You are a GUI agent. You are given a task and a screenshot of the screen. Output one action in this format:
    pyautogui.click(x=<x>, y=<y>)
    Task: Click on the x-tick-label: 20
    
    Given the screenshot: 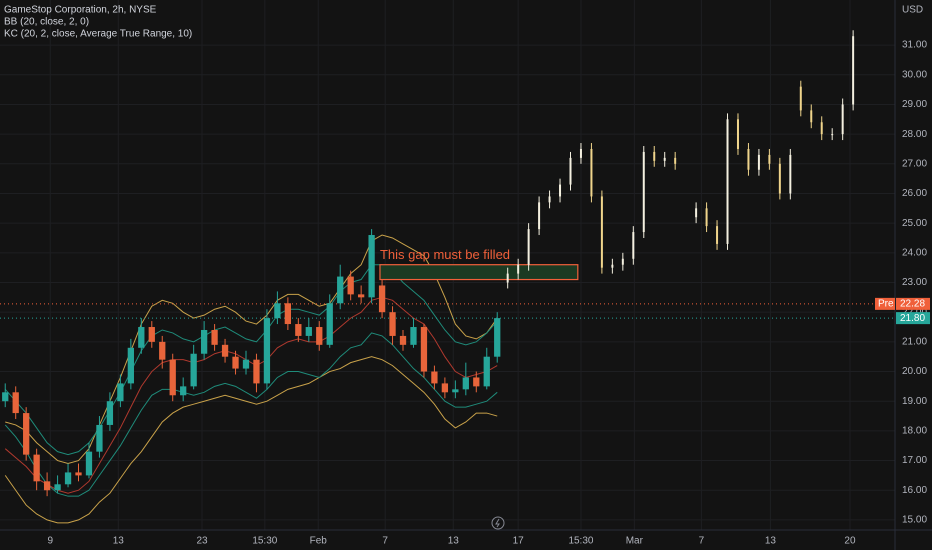 What is the action you would take?
    pyautogui.click(x=850, y=541)
    